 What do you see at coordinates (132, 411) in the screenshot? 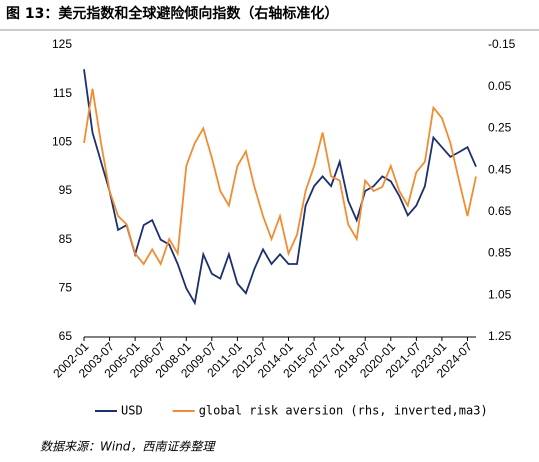
I see `legend-label: USD` at bounding box center [132, 411].